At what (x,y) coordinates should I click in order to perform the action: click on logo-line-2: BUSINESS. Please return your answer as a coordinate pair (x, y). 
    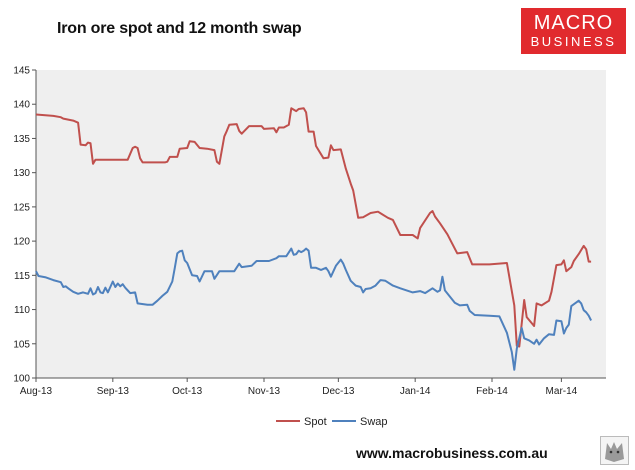
    Looking at the image, I should click on (573, 41).